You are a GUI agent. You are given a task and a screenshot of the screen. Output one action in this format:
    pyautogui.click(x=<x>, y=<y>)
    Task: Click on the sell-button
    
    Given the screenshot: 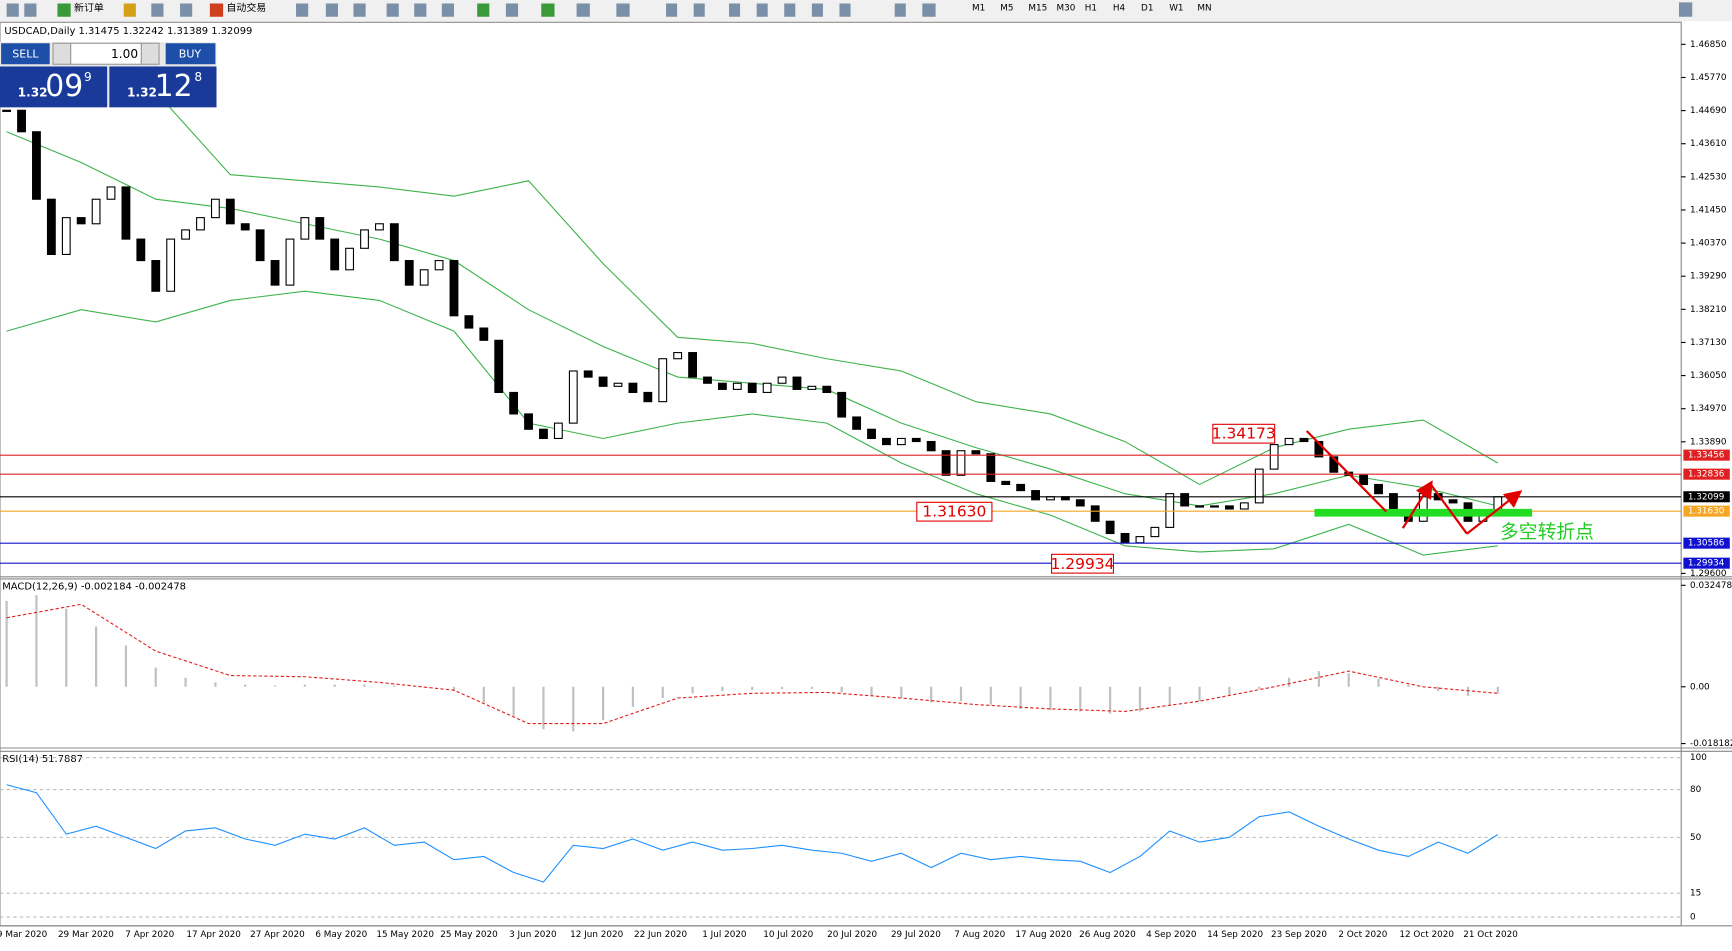 What is the action you would take?
    pyautogui.click(x=25, y=54)
    